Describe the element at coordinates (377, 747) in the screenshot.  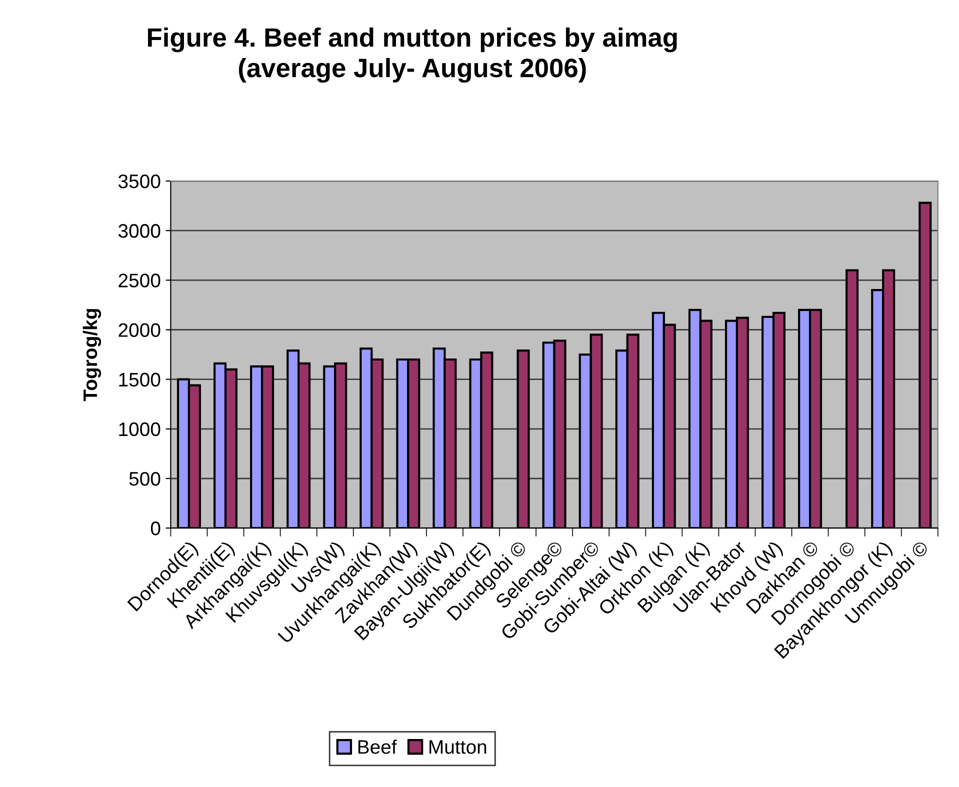
I see `legend-label: Beef` at that location.